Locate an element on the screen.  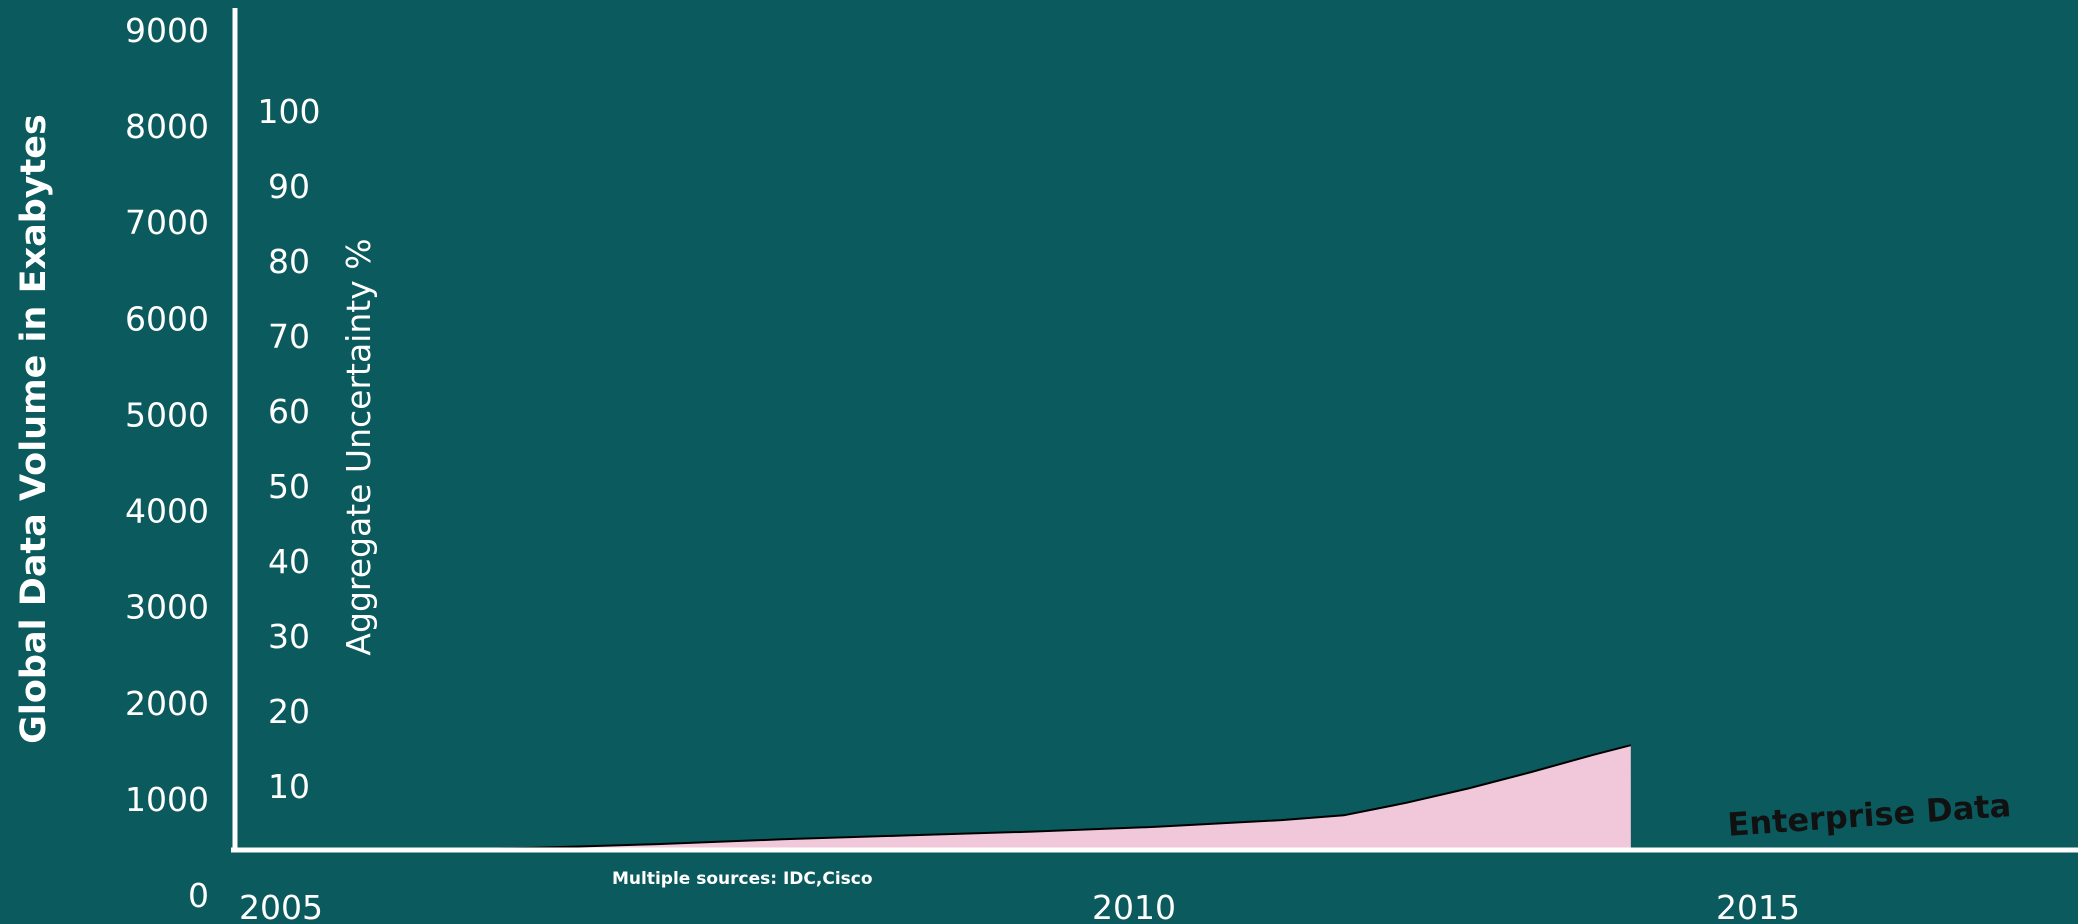
x-tick-label: 2010 is located at coordinates (1134, 906).